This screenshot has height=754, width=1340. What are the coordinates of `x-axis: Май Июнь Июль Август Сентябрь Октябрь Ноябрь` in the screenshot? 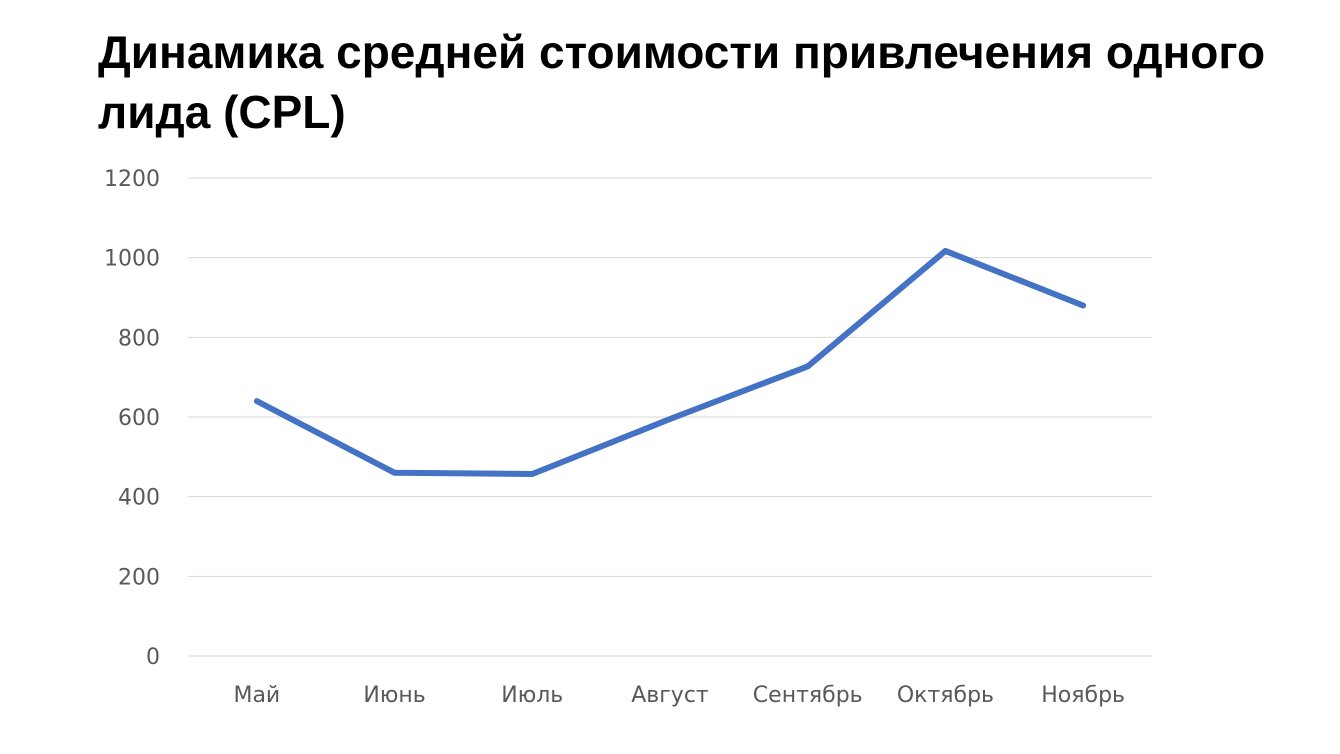 It's located at (679, 695).